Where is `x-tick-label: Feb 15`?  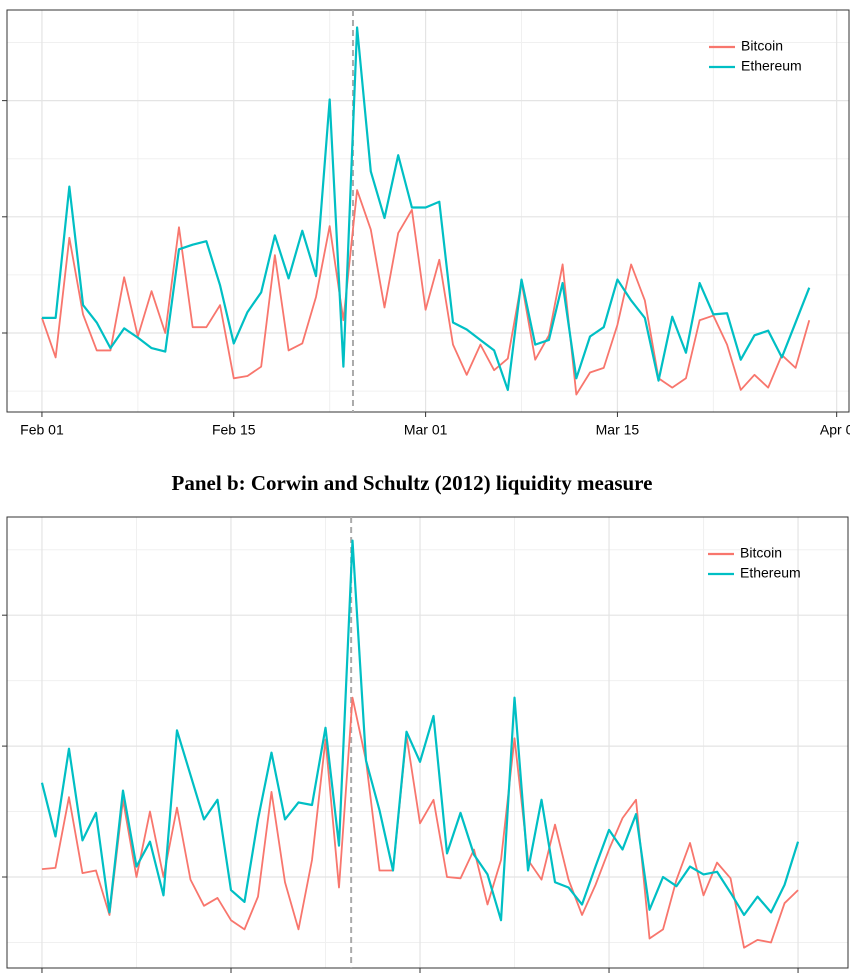
x-tick-label: Feb 15 is located at coordinates (234, 430).